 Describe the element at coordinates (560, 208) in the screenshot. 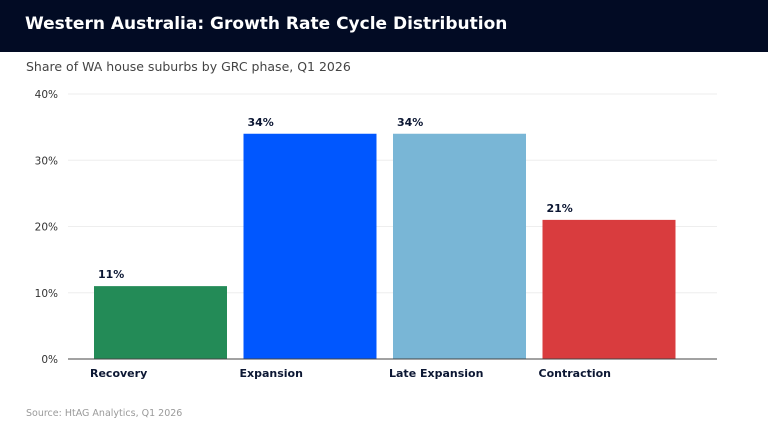

I see `data-label: 21%` at that location.